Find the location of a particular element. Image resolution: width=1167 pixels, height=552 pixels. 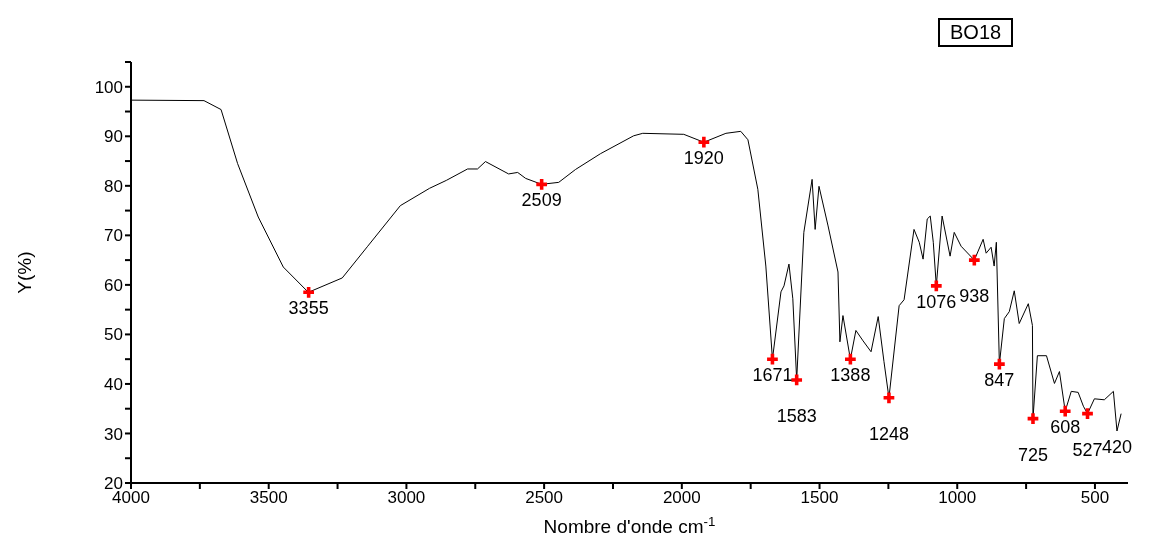

x-axis-title: Nombre d'onde cm$^{-1}$ is located at coordinates (629, 525).